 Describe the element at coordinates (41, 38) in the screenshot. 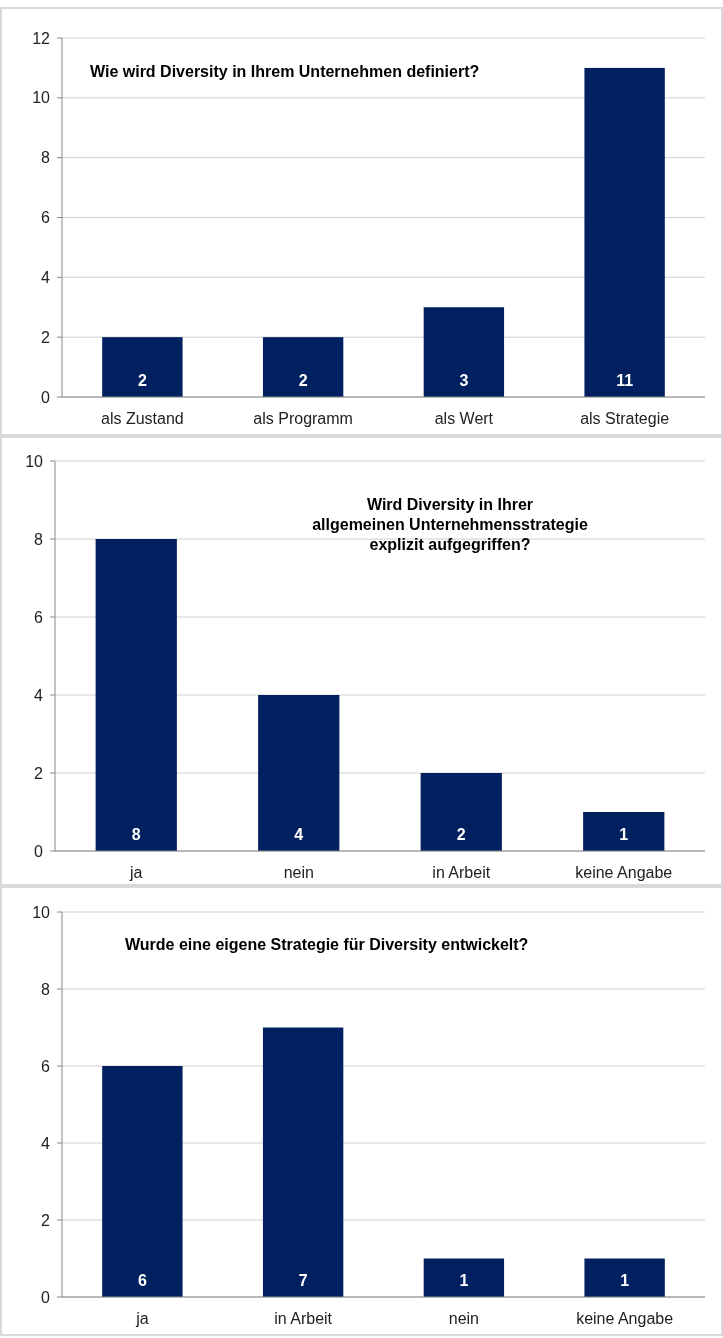

I see `y-tick-label: 12` at that location.